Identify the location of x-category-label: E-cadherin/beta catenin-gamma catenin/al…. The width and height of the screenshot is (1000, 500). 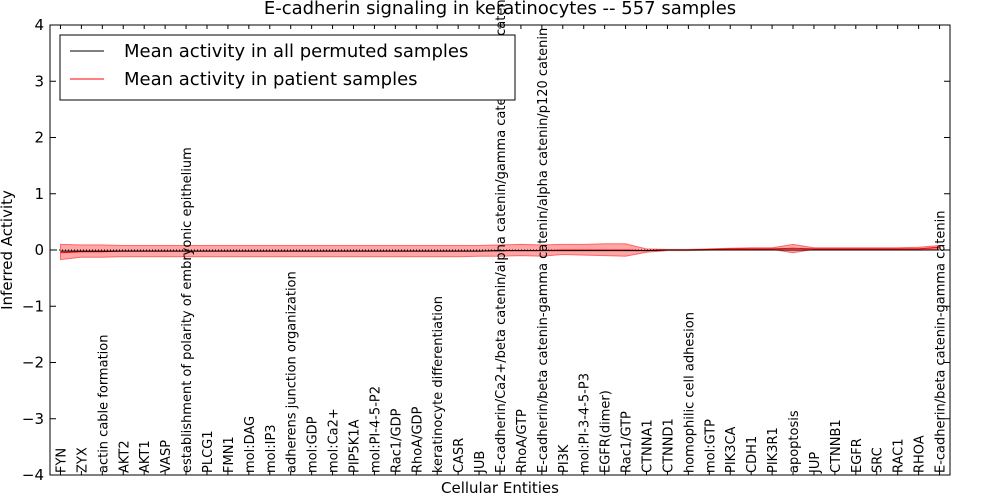
(543, 250).